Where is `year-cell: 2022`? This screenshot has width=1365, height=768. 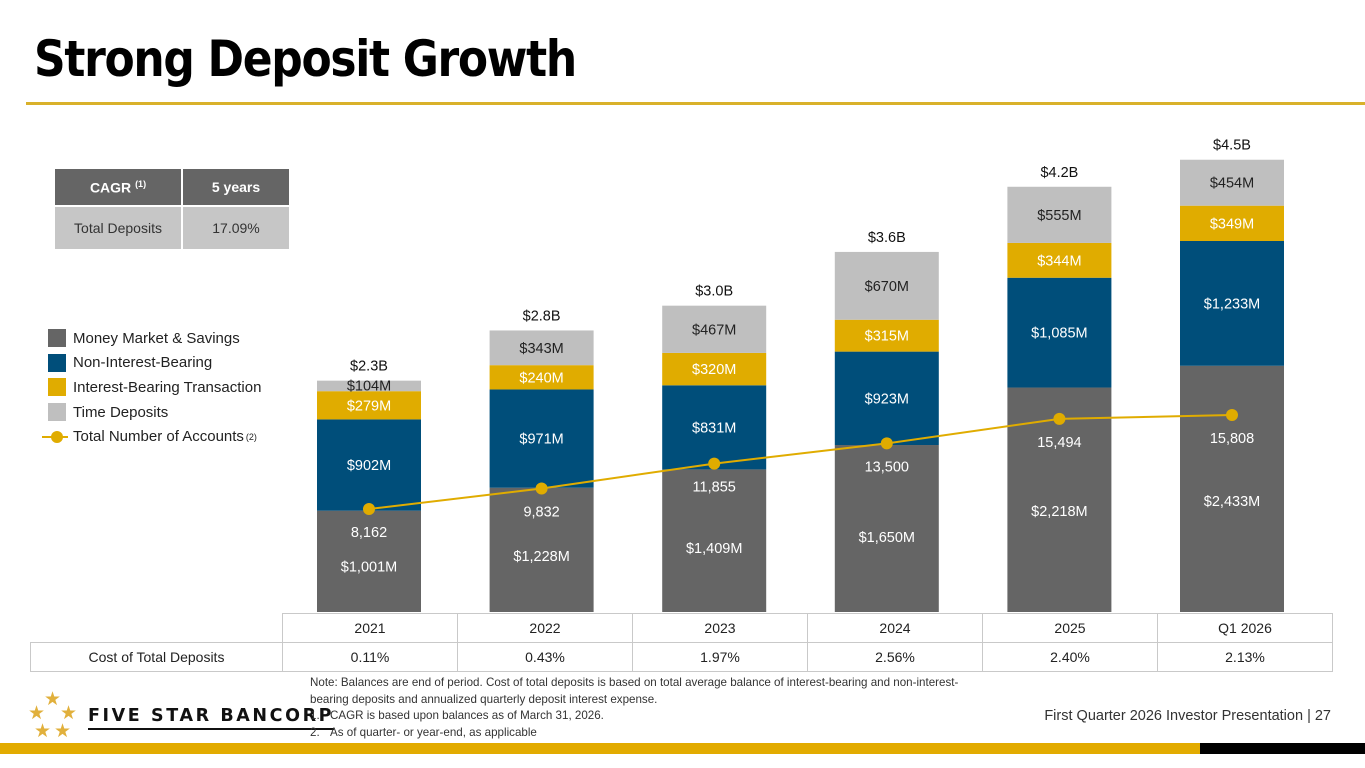
year-cell: 2022 is located at coordinates (545, 628).